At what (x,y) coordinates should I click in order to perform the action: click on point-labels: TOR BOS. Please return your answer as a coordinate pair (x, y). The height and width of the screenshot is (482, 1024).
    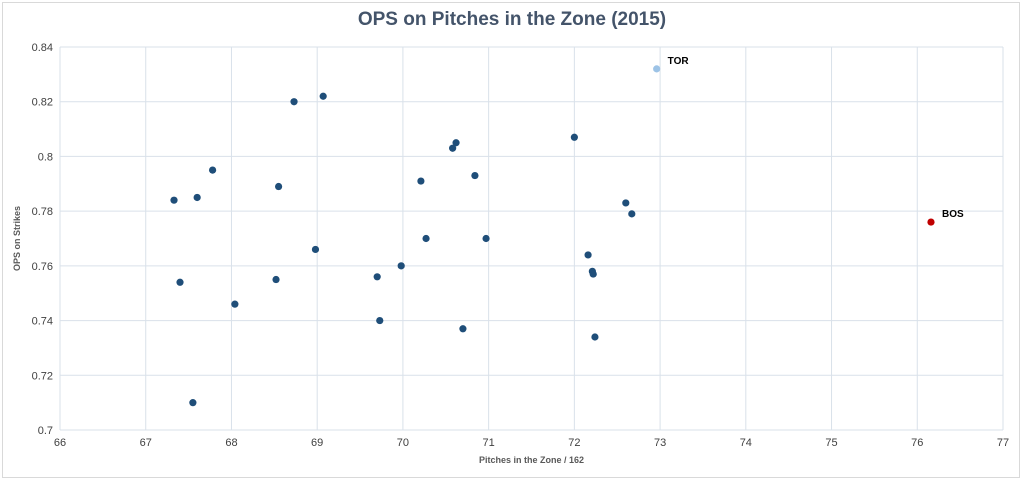
    Looking at the image, I should click on (816, 138).